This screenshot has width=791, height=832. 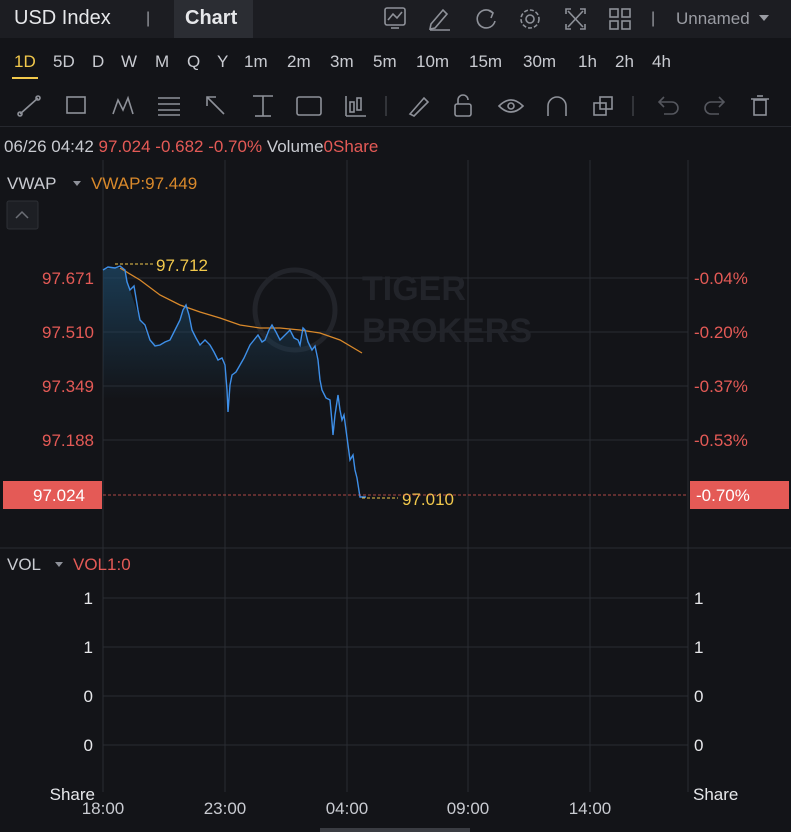 I want to click on scrollbar, so click(x=395, y=830).